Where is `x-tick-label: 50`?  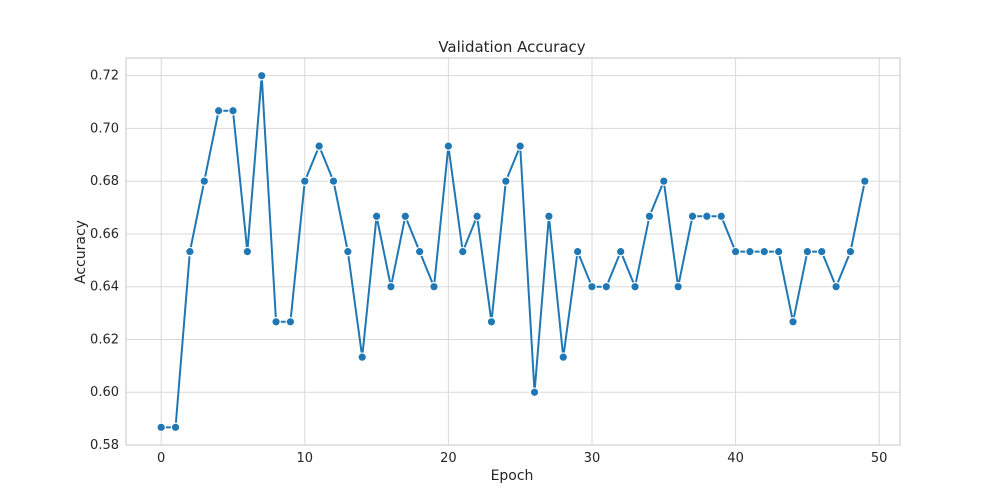 x-tick-label: 50 is located at coordinates (879, 458).